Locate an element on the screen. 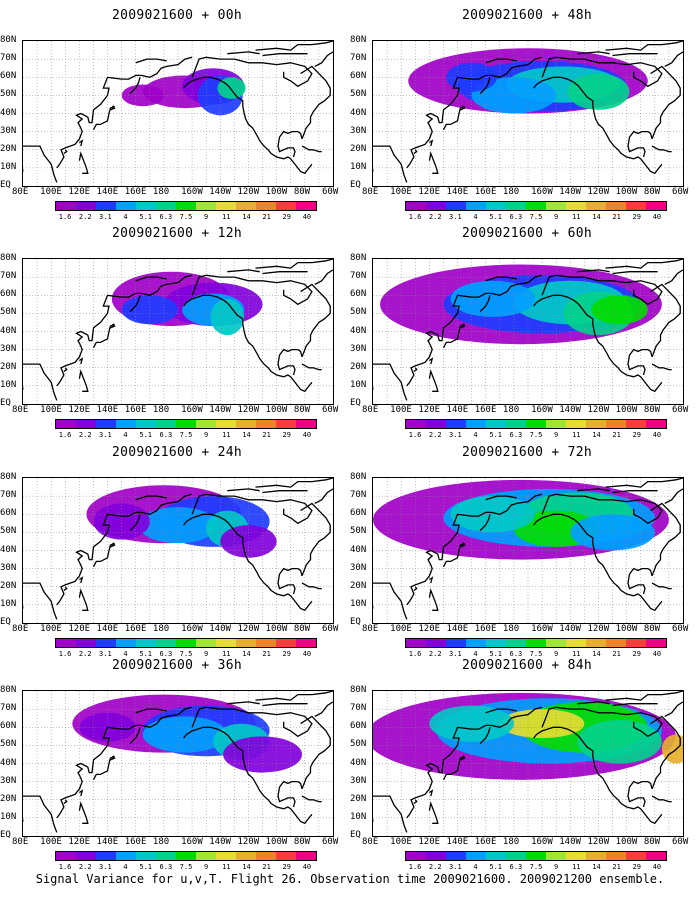 This screenshot has width=700, height=900. latitude-label: 40N is located at coordinates (358, 762).